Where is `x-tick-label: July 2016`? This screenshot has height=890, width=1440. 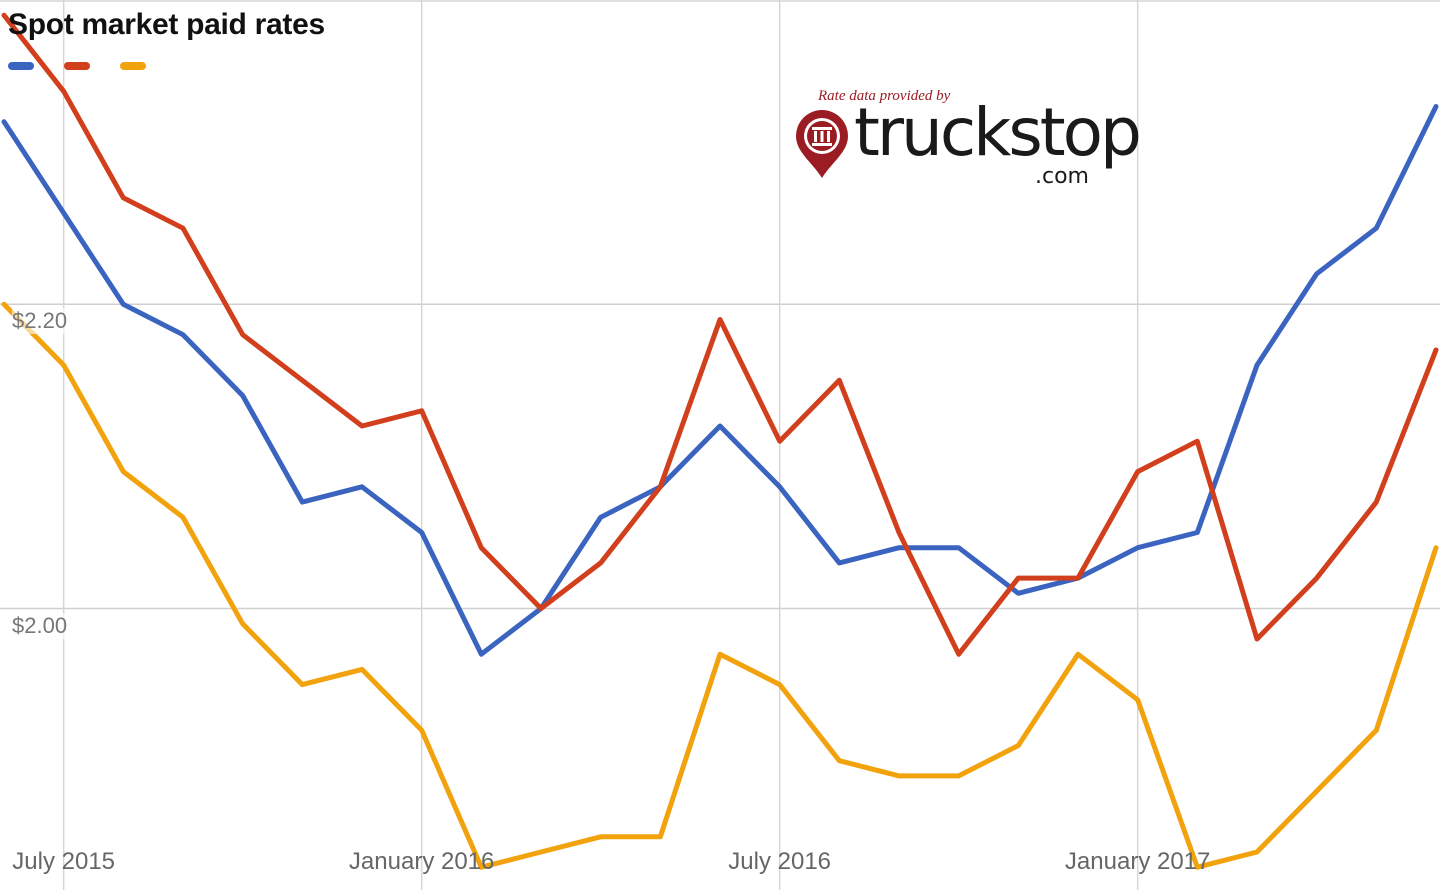 x-tick-label: July 2016 is located at coordinates (780, 861).